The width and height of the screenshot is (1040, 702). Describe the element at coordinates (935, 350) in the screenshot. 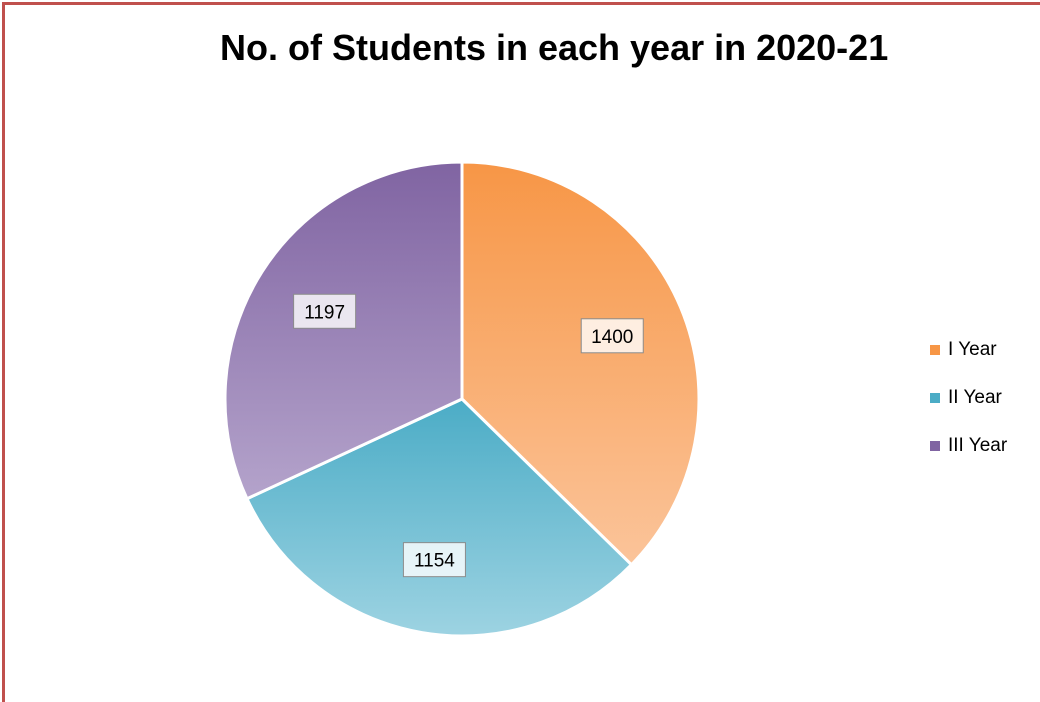

I see `legend-swatch-i-year` at that location.